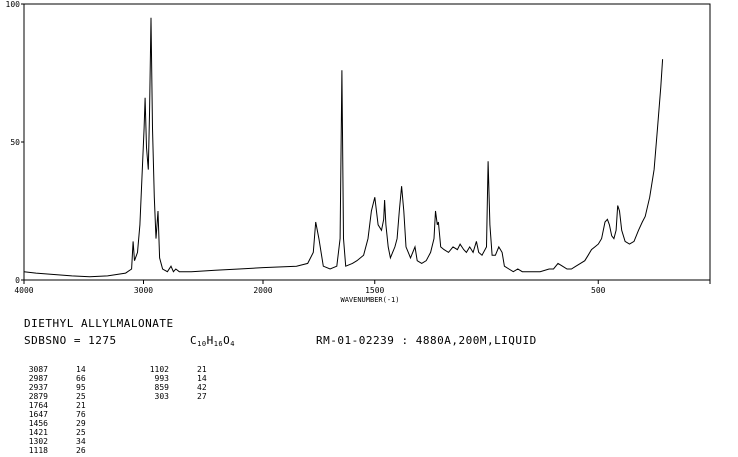 This screenshot has height=457, width=738. I want to click on x-tick-label: 1500, so click(374, 290).